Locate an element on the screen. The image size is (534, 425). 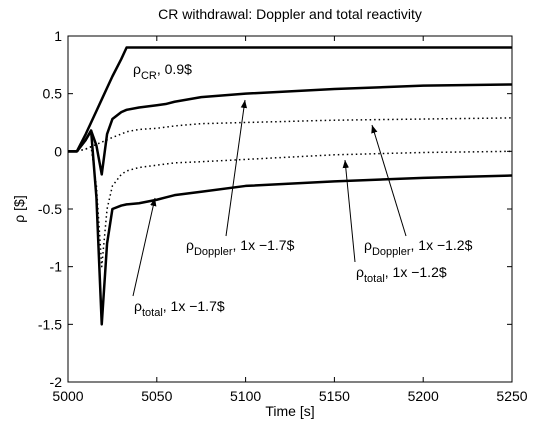
y-tick-label: 0 is located at coordinates (58, 151).